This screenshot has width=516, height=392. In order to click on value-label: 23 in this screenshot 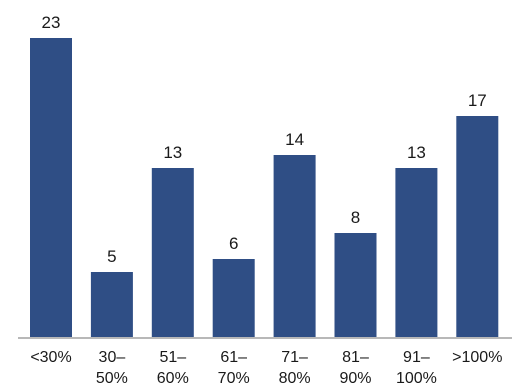, I will do `click(51, 22)`.